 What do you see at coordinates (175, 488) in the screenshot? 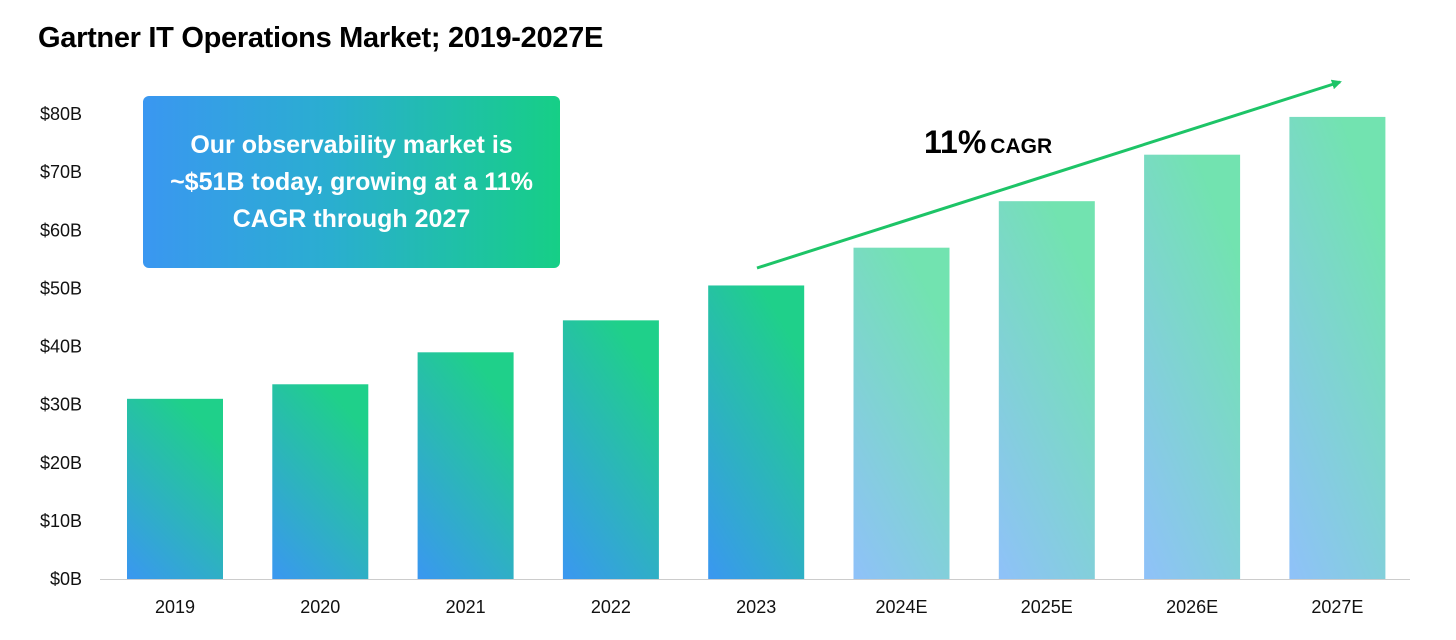
I see `bar-2019` at bounding box center [175, 488].